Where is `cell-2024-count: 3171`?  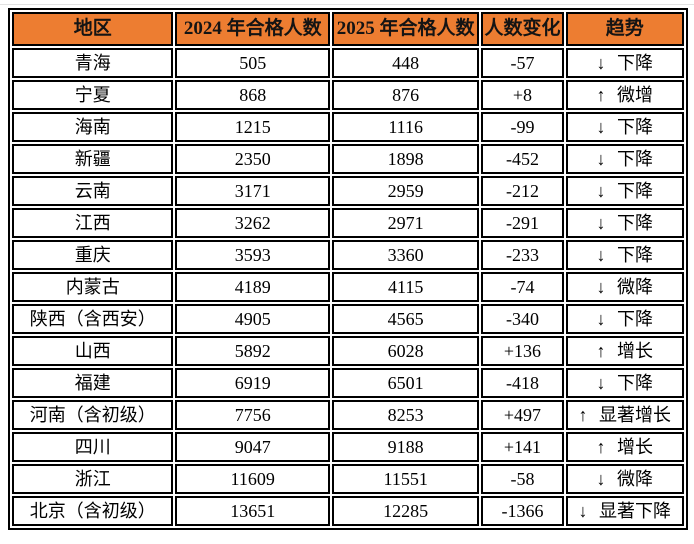
cell-2024-count: 3171 is located at coordinates (252, 191).